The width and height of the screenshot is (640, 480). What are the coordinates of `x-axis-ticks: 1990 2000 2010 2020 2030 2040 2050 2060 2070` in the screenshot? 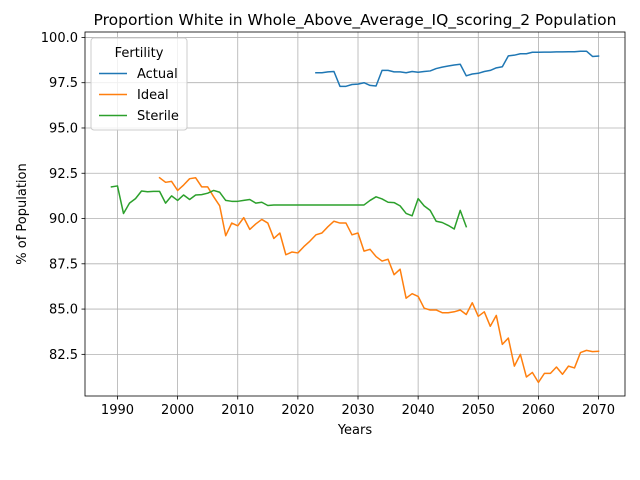 It's located at (358, 407).